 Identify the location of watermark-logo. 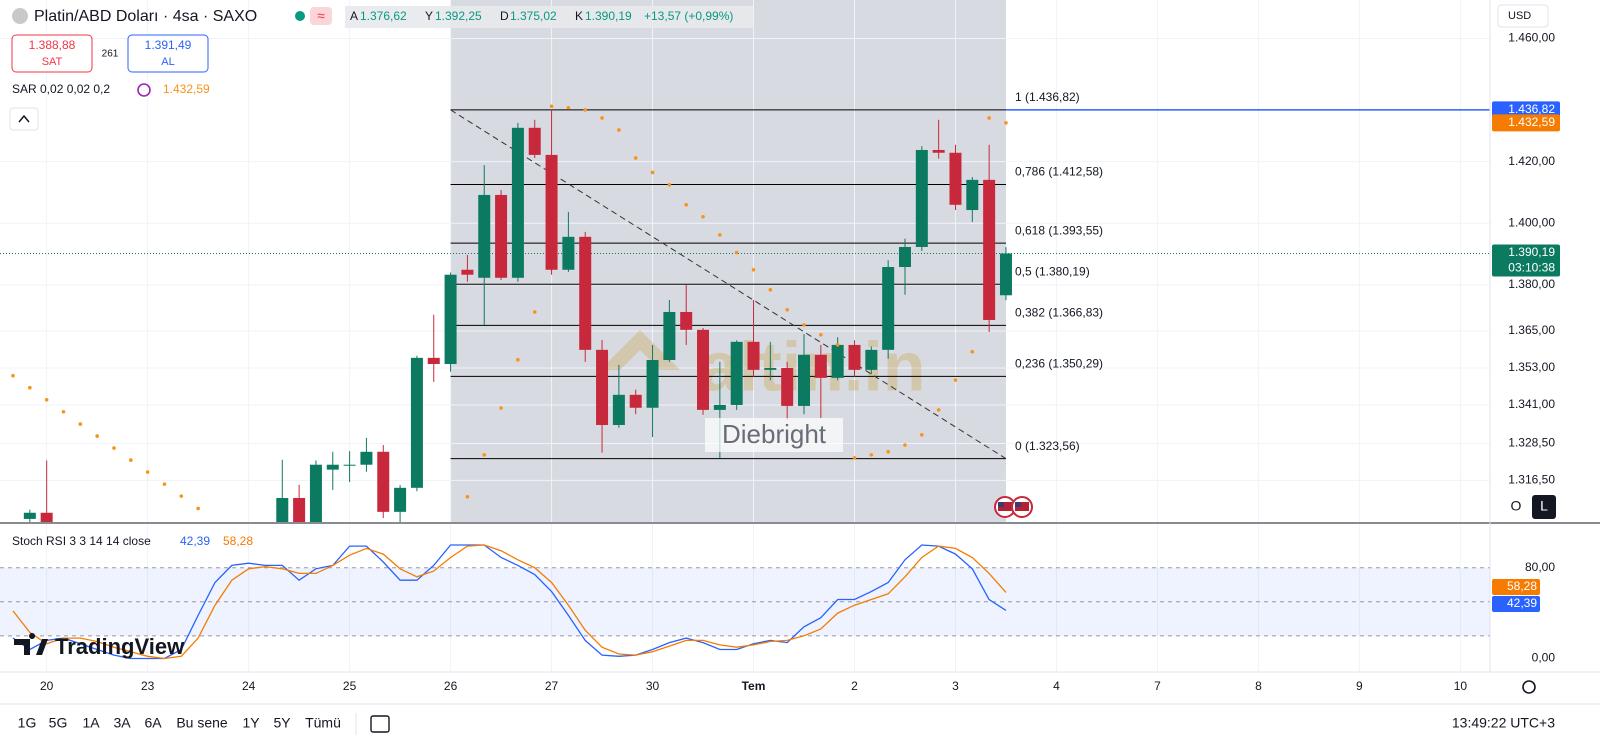
(640, 350).